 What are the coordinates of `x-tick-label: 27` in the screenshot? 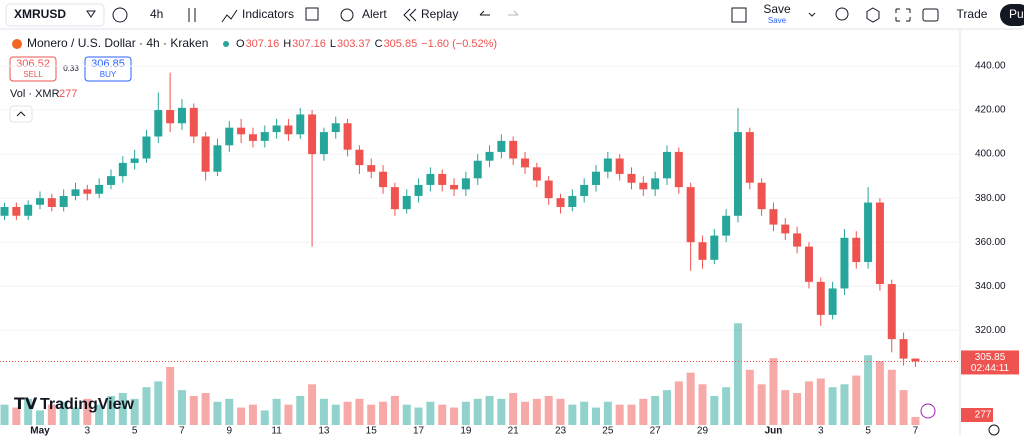 It's located at (656, 431).